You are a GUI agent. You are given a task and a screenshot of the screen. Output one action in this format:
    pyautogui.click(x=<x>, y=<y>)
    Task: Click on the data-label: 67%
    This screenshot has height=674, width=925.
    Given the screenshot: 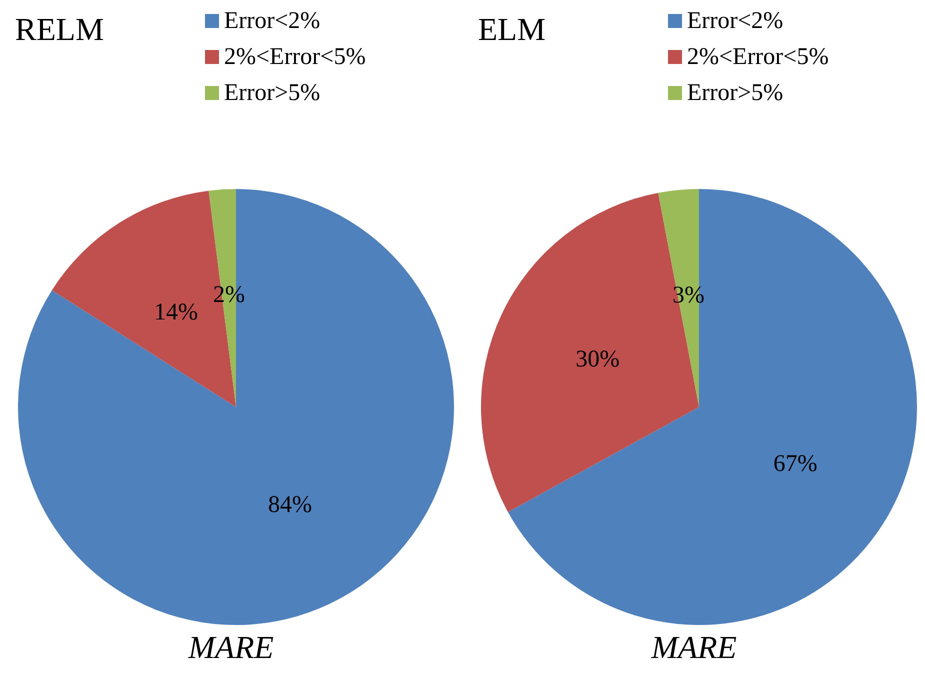 What is the action you would take?
    pyautogui.click(x=795, y=464)
    